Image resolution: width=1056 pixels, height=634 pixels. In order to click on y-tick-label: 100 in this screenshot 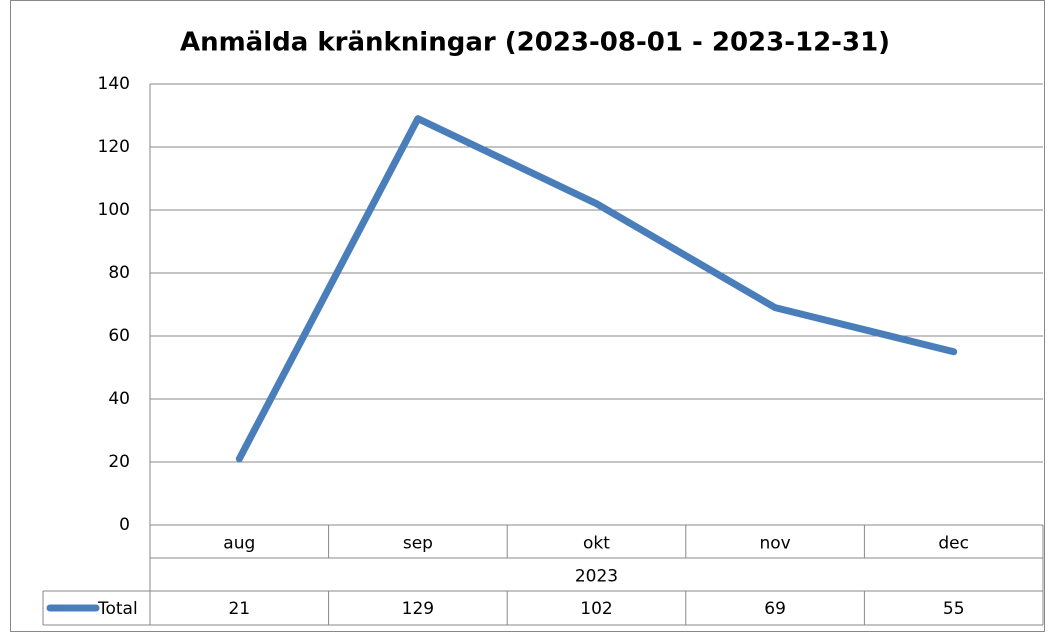, I will do `click(114, 210)`.